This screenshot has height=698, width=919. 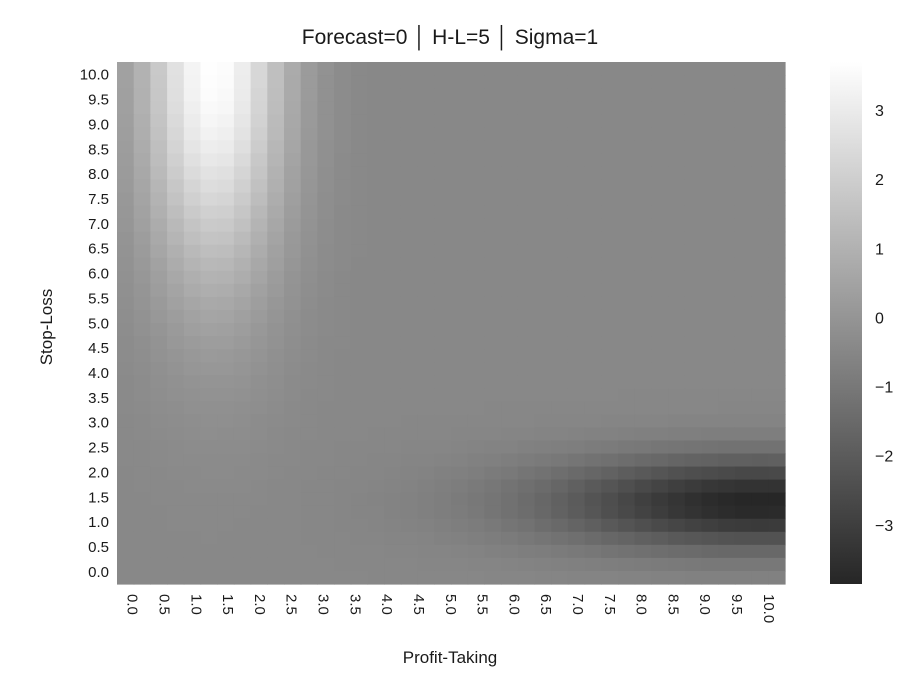 What do you see at coordinates (704, 604) in the screenshot?
I see `x-tick-label: 9.0` at bounding box center [704, 604].